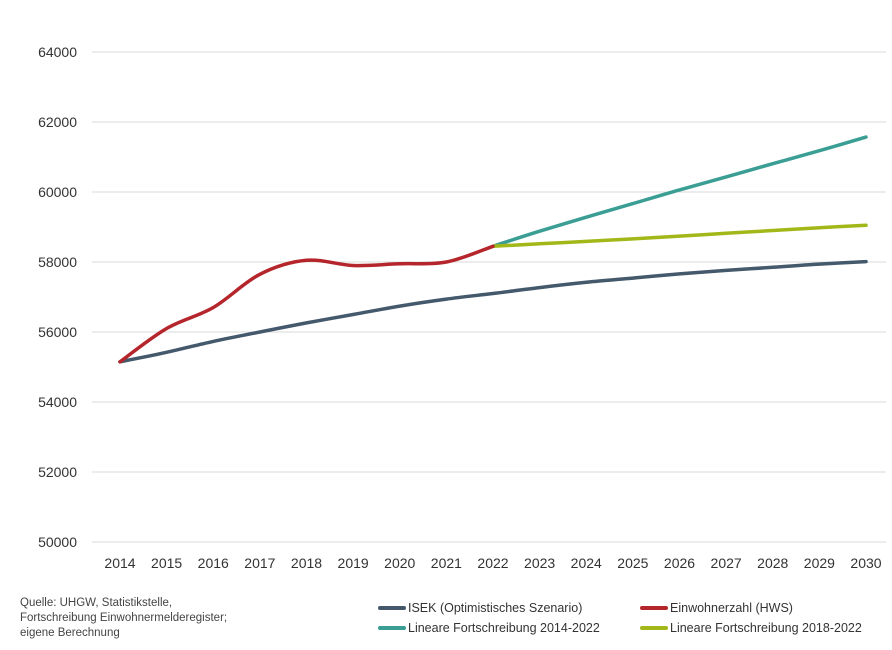 This screenshot has width=892, height=650. Describe the element at coordinates (766, 628) in the screenshot. I see `legend-label-fortschreibung-2018-2022: Lineare Fortschreibung 2018-2022` at that location.